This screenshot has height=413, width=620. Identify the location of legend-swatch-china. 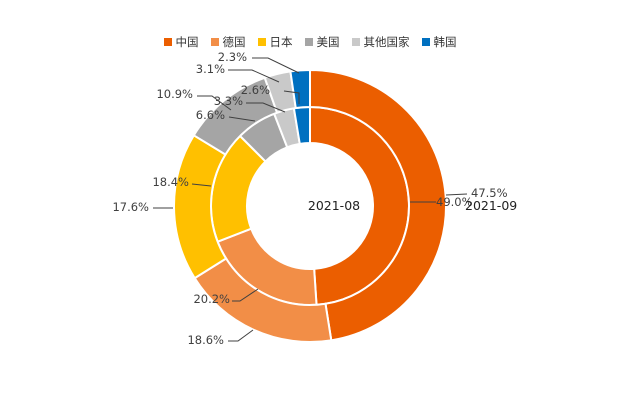
(167, 42).